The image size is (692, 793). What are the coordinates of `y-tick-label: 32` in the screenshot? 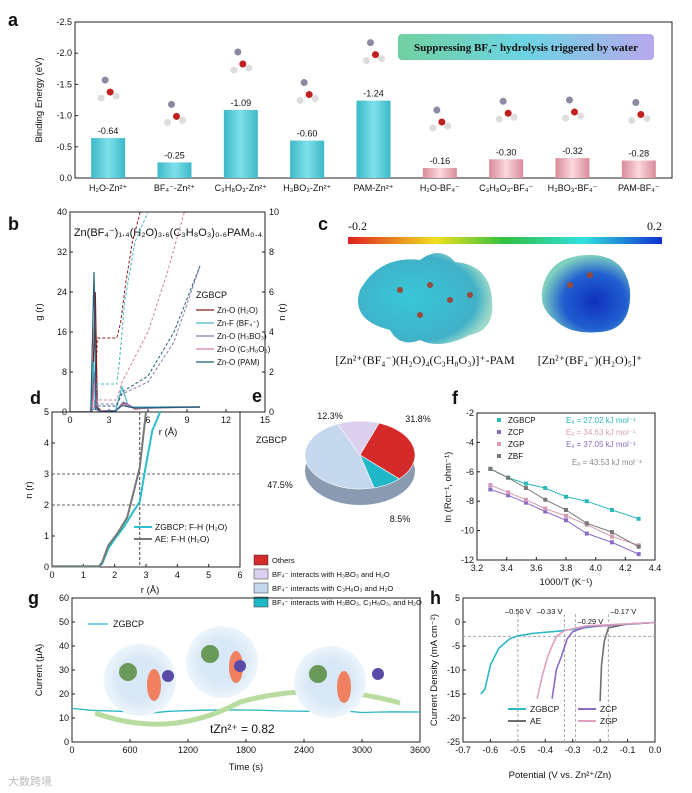 It's located at (62, 252).